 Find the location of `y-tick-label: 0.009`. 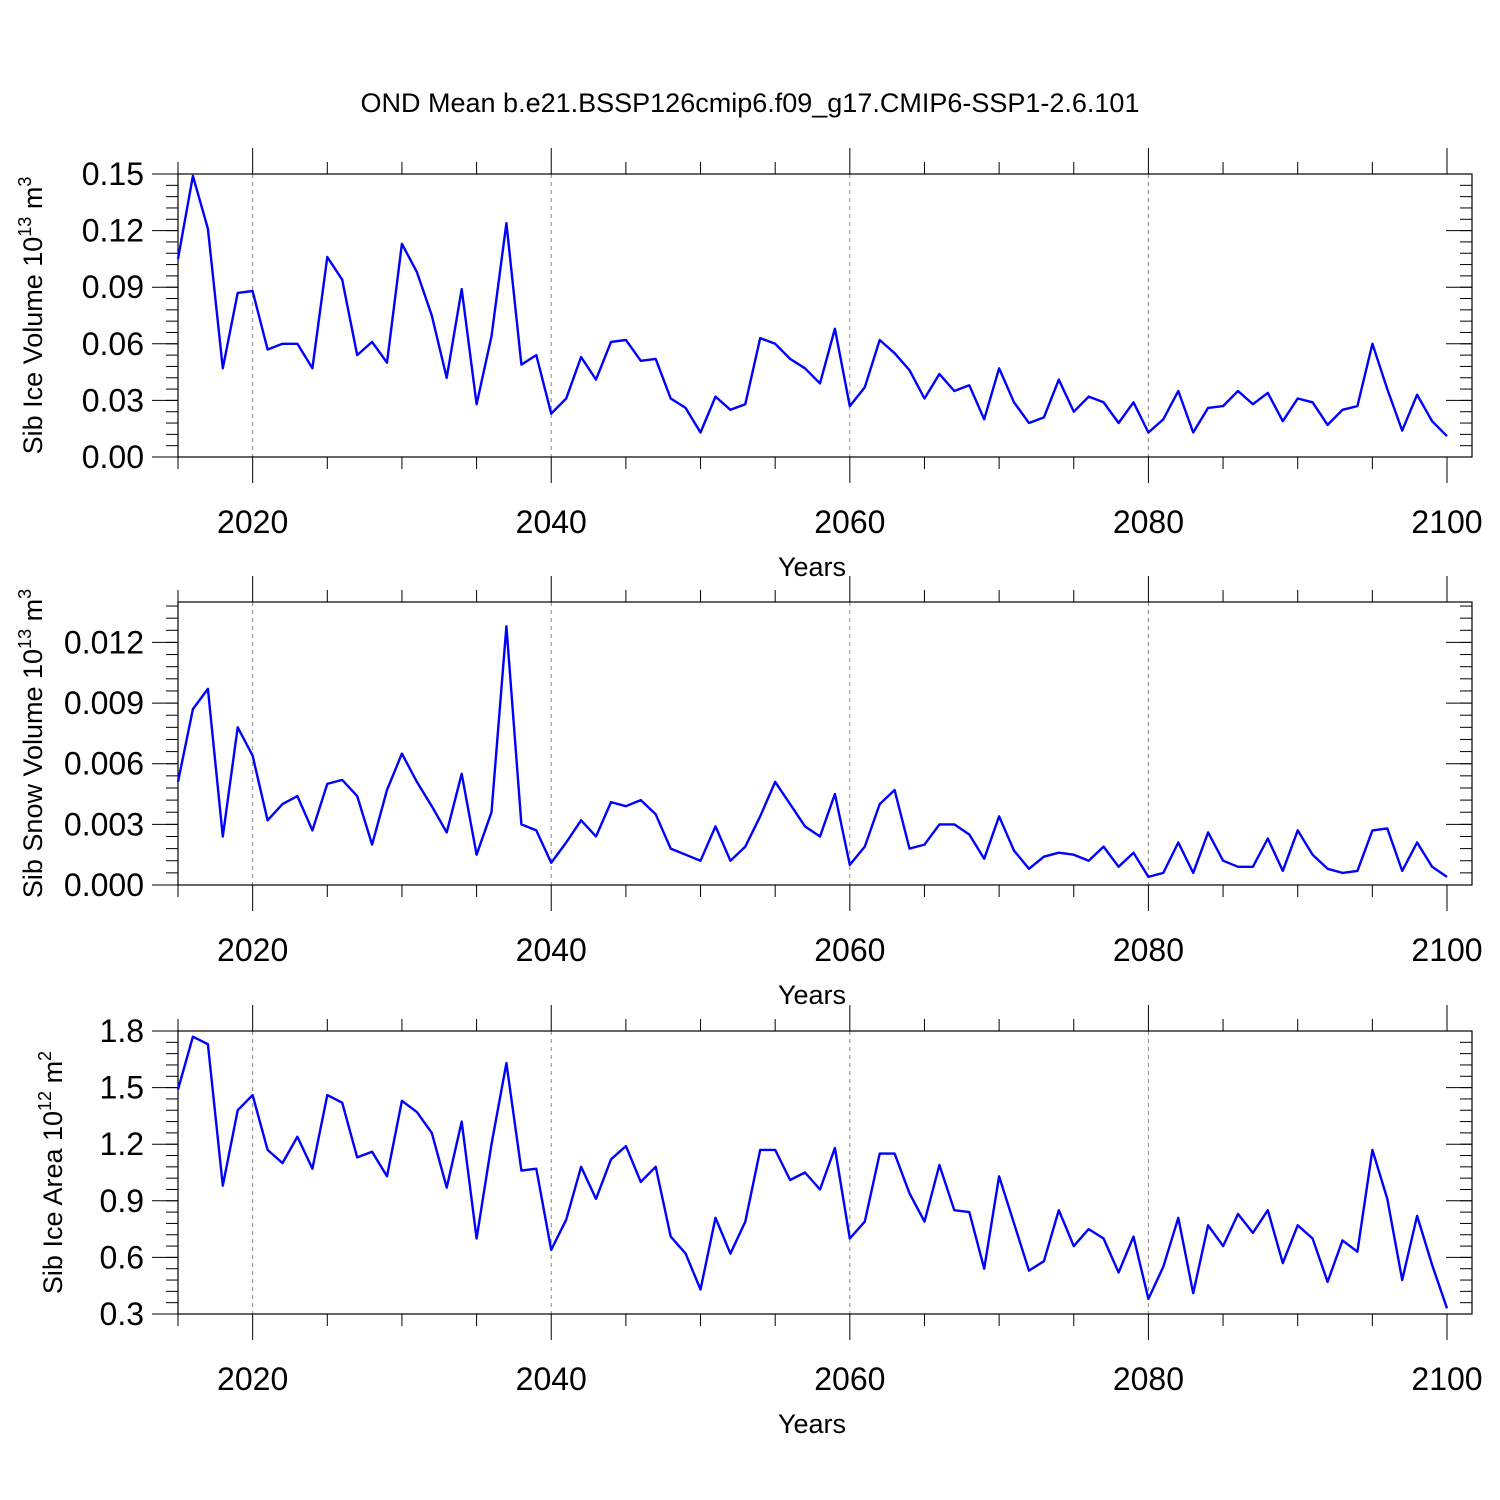

y-tick-label: 0.009 is located at coordinates (104, 703).